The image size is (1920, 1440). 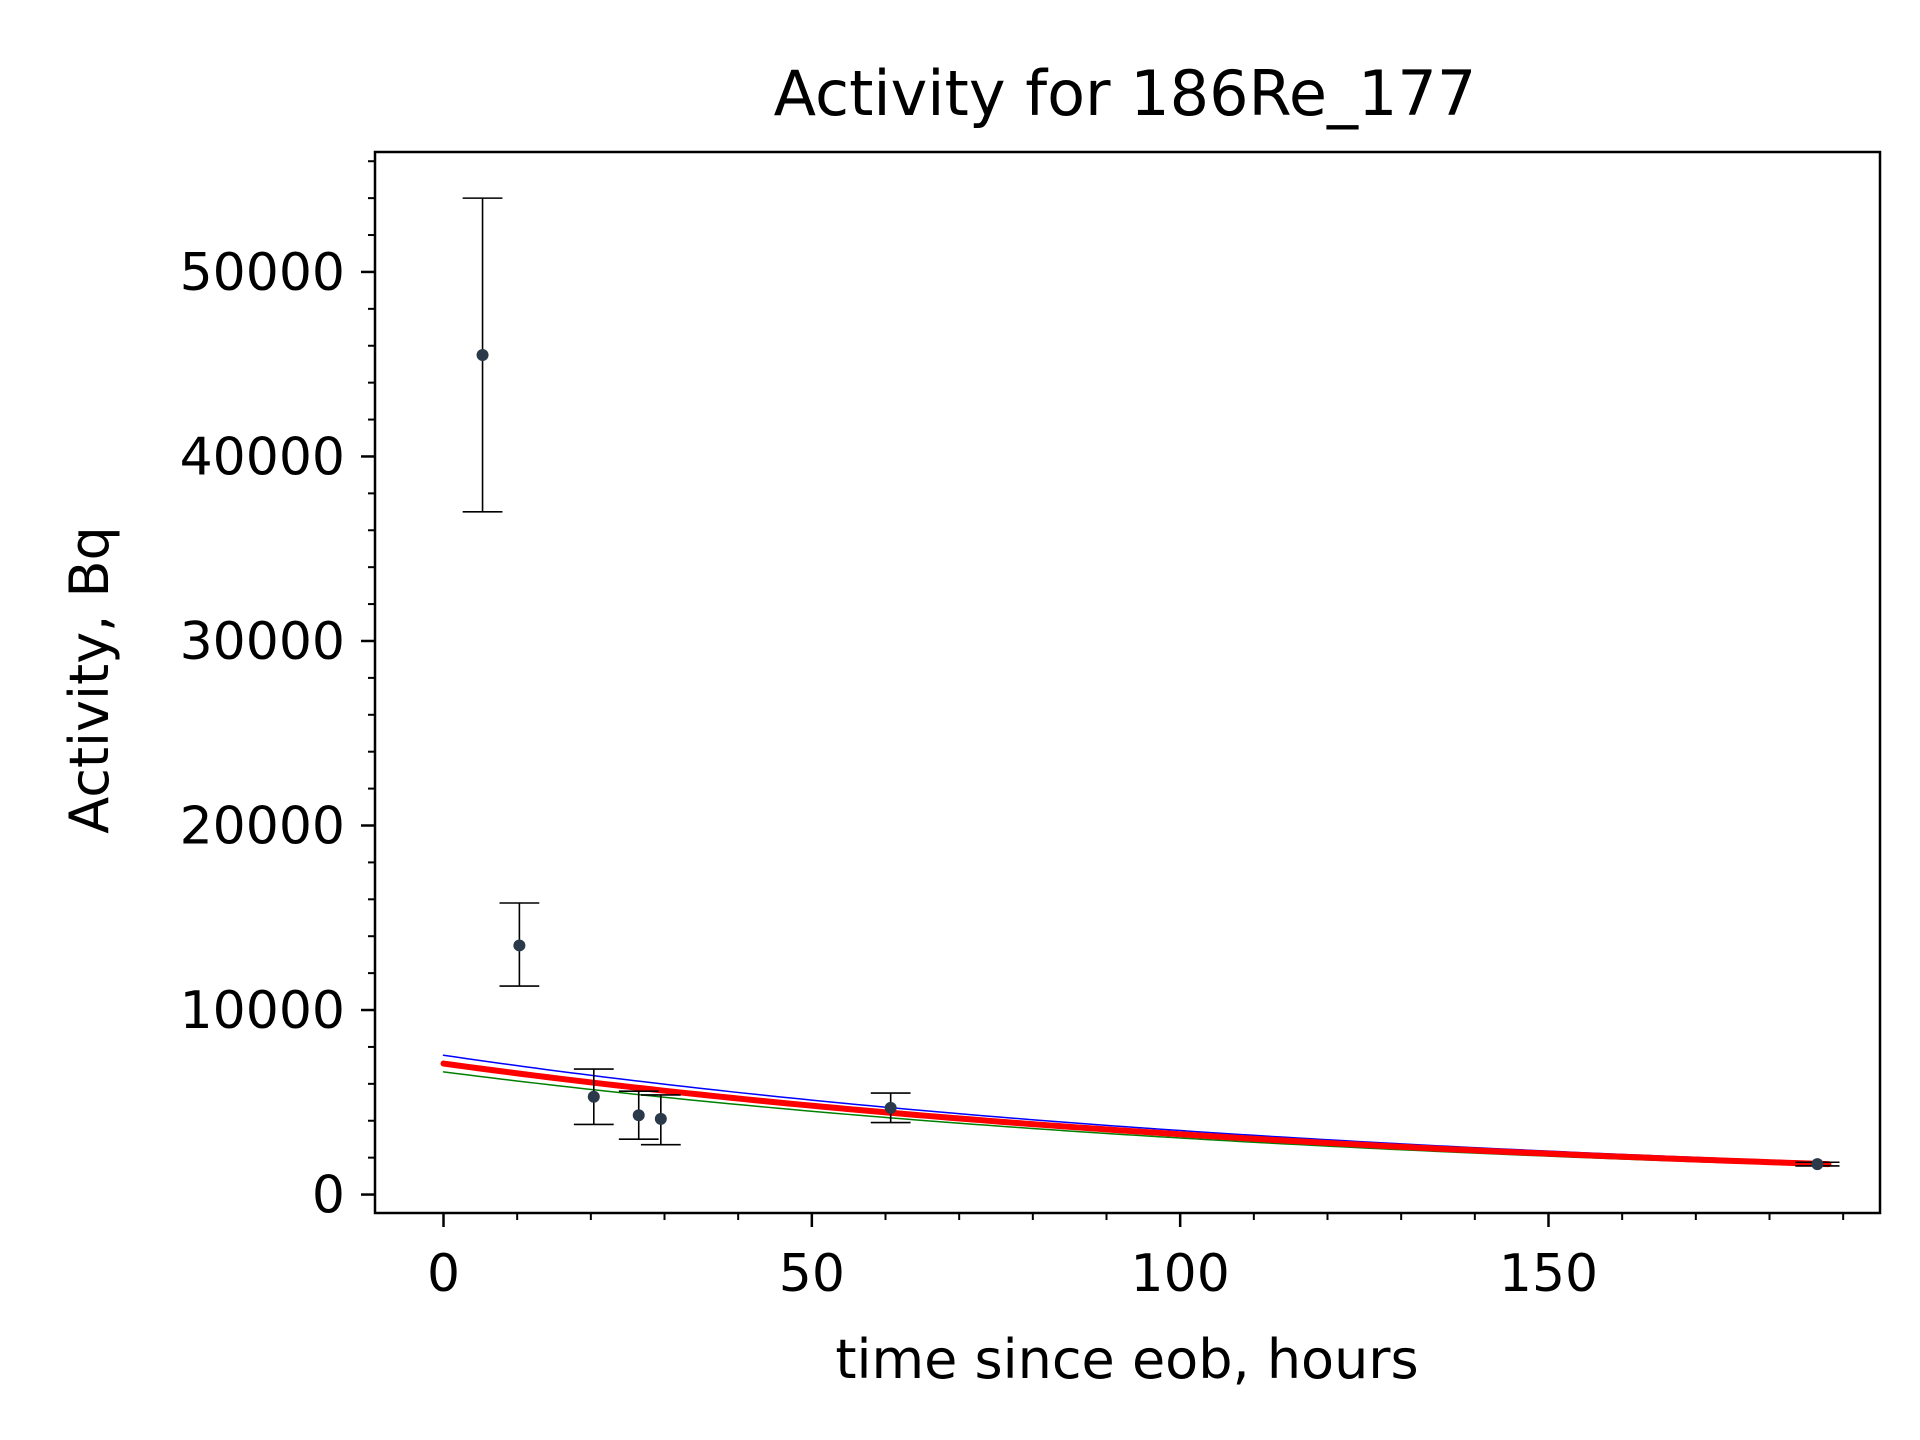 What do you see at coordinates (1548, 1274) in the screenshot?
I see `x-tick-label: 150` at bounding box center [1548, 1274].